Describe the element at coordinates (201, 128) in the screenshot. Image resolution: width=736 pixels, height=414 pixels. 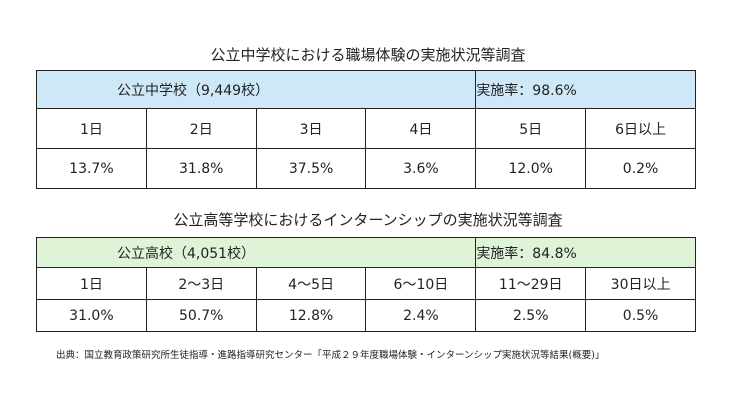
I see `survey1-col-2: 2日` at that location.